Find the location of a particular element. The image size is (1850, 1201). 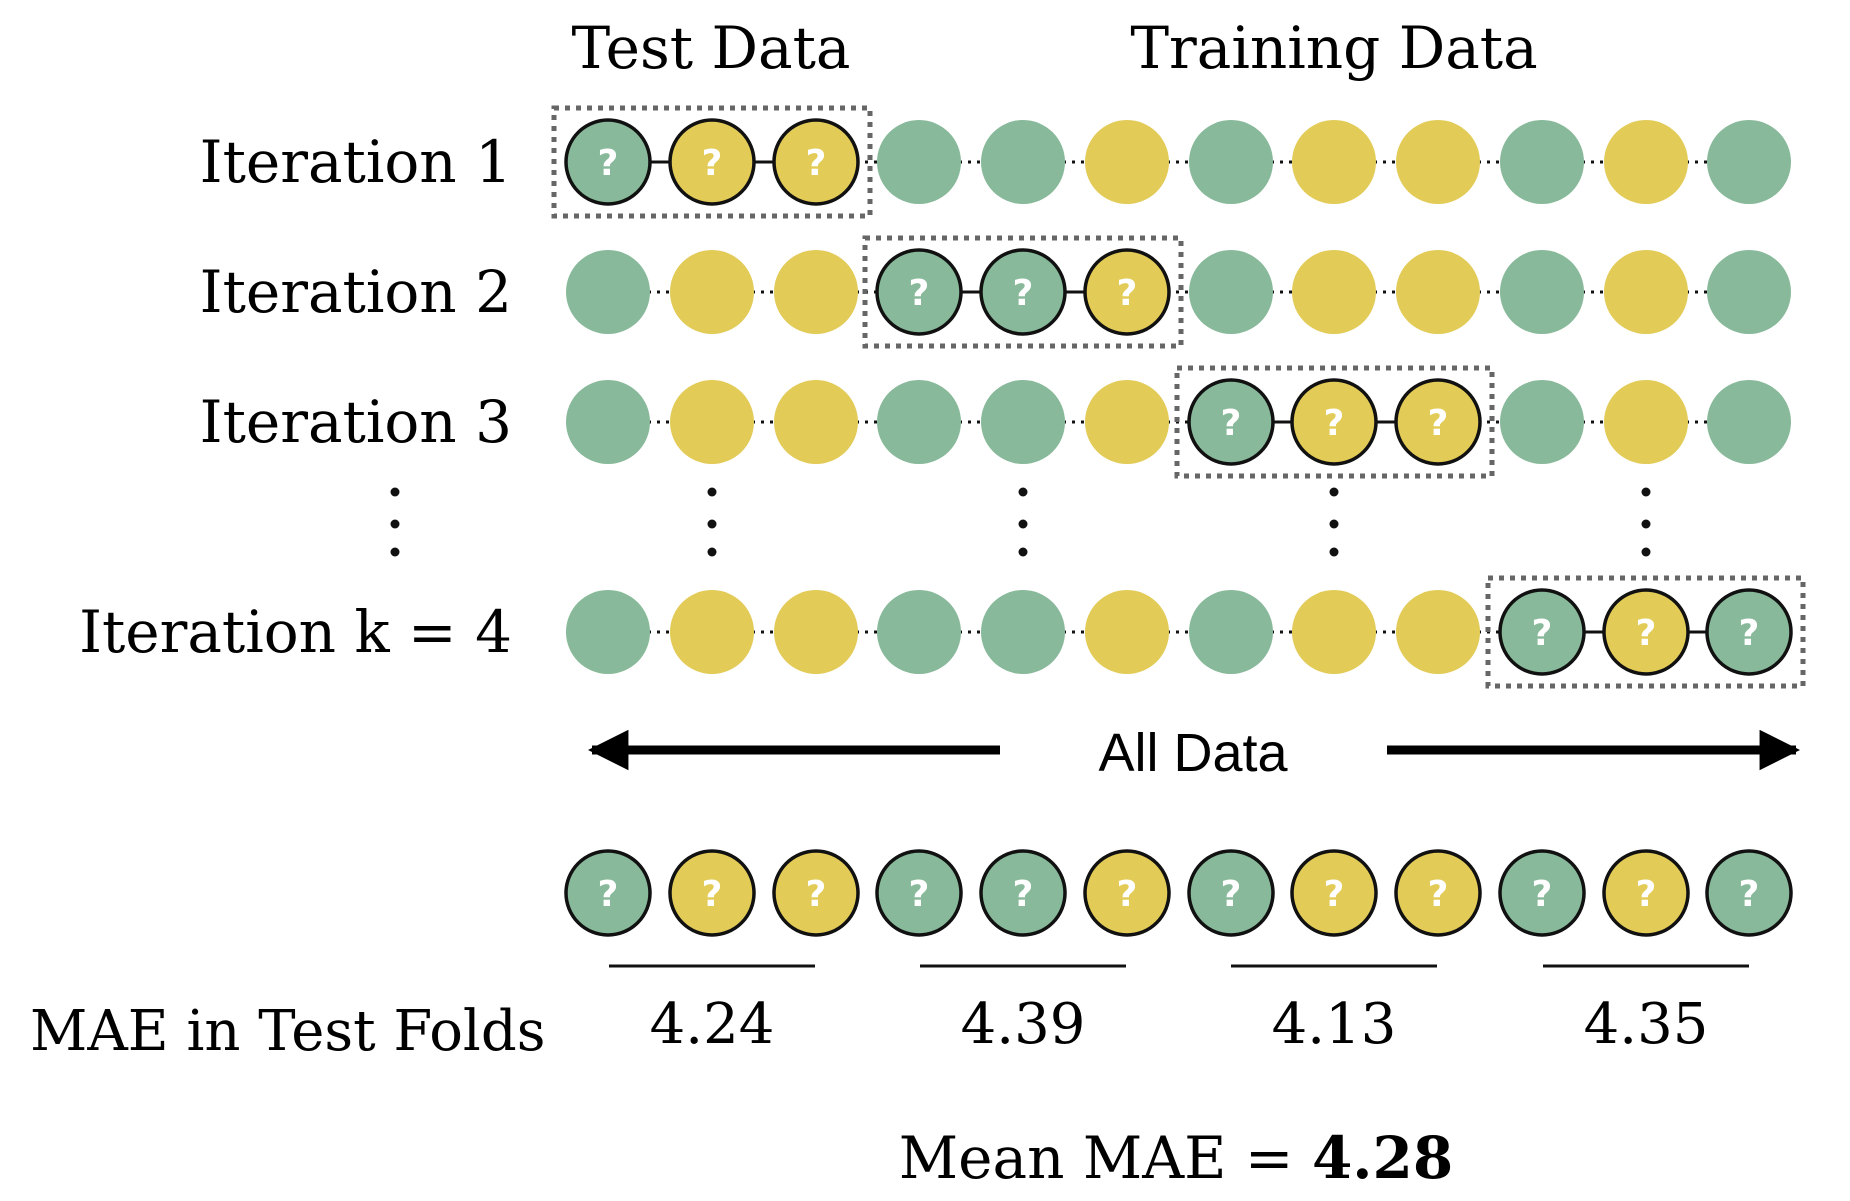

mean-mae: Mean MAE = 4.28 is located at coordinates (1176, 1158).